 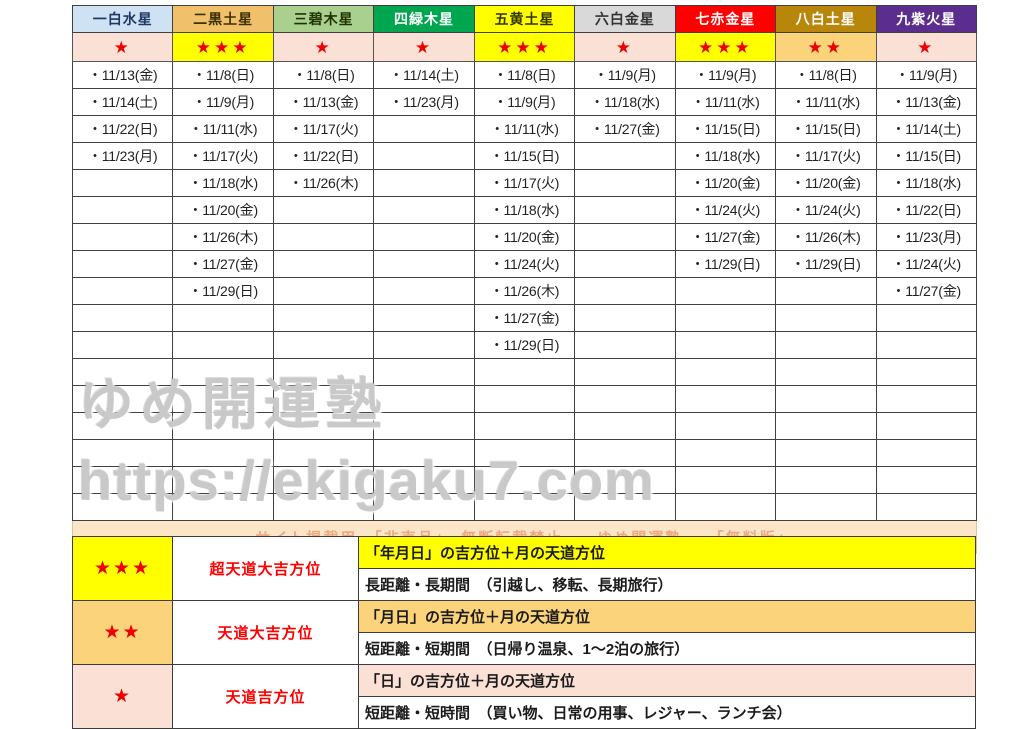 I want to click on rank-stars-8: ★★, so click(x=826, y=47).